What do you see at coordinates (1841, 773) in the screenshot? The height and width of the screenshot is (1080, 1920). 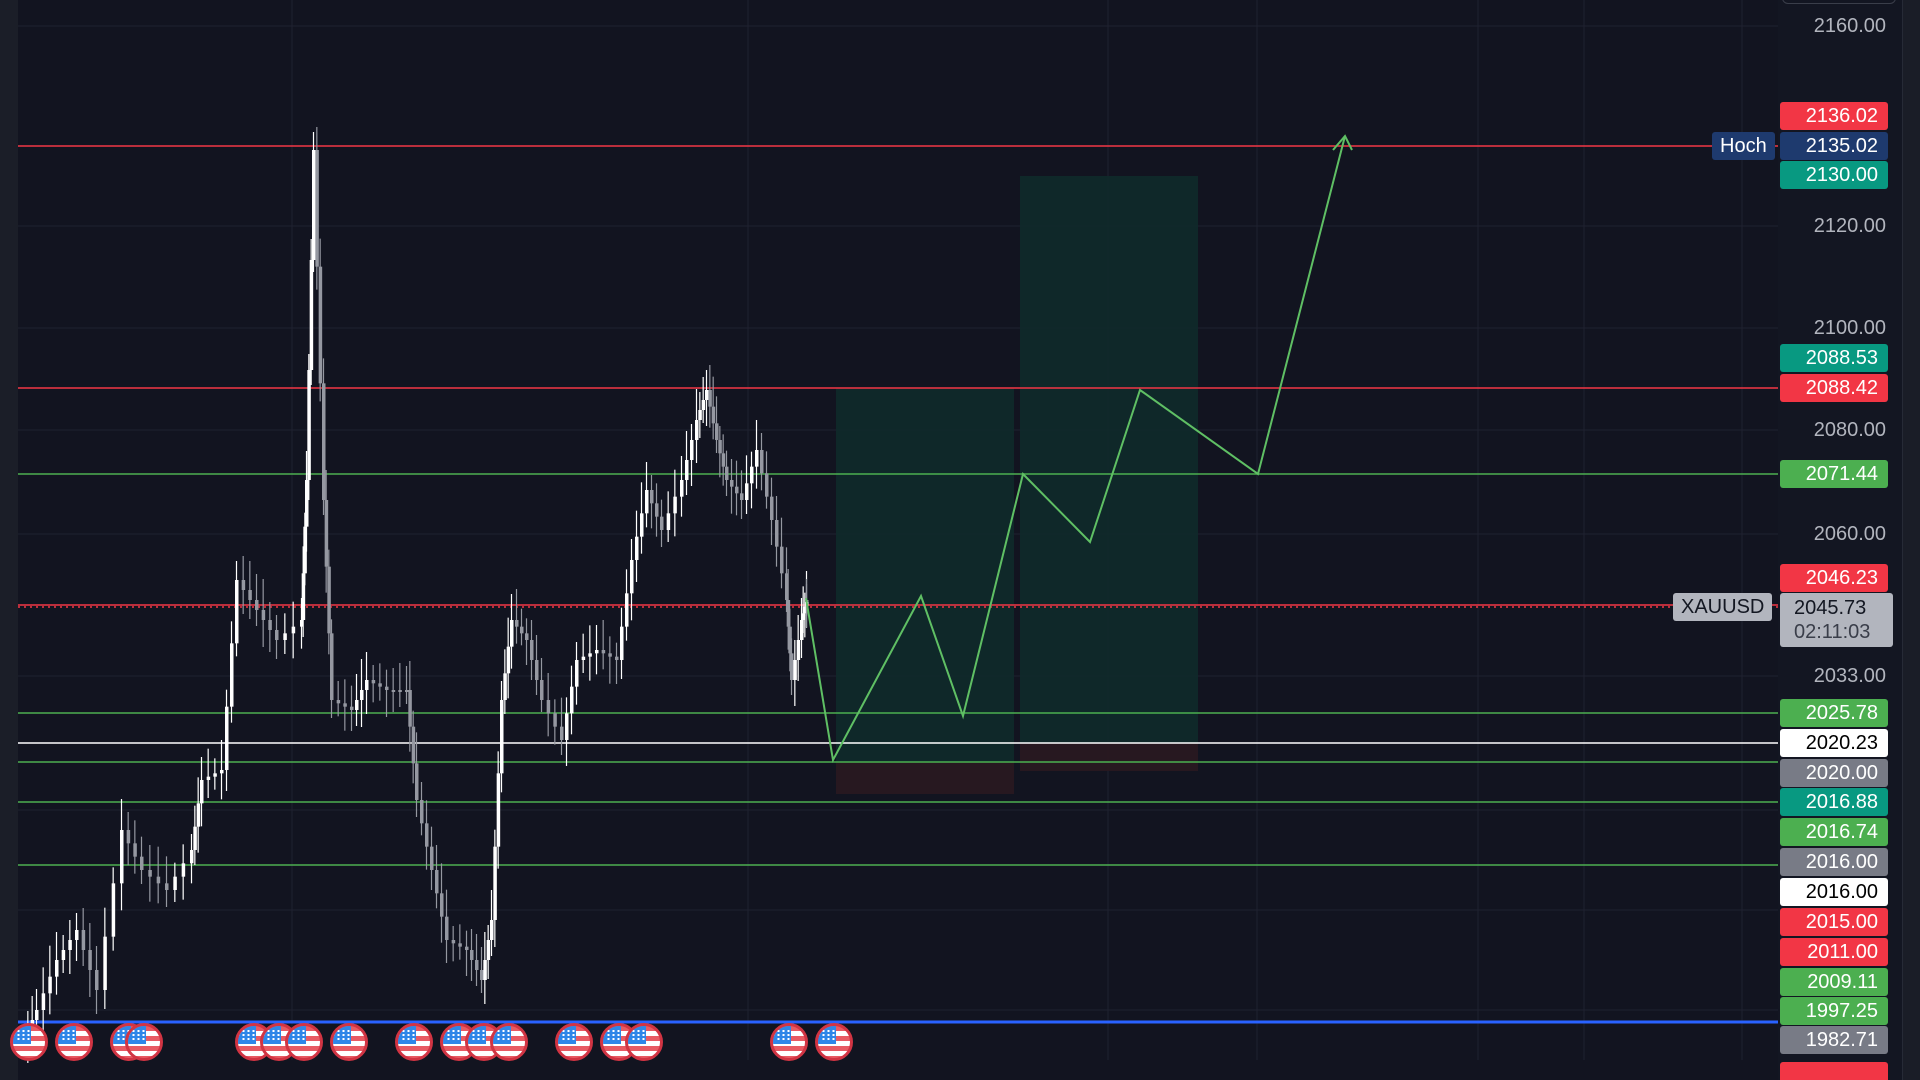 I see `price-tag-value: 2020.00` at bounding box center [1841, 773].